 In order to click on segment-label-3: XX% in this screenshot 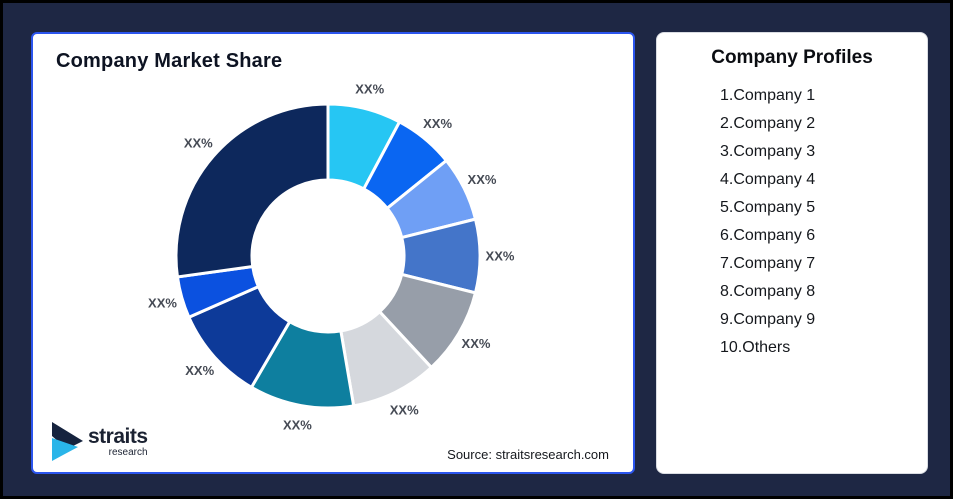, I will do `click(482, 179)`.